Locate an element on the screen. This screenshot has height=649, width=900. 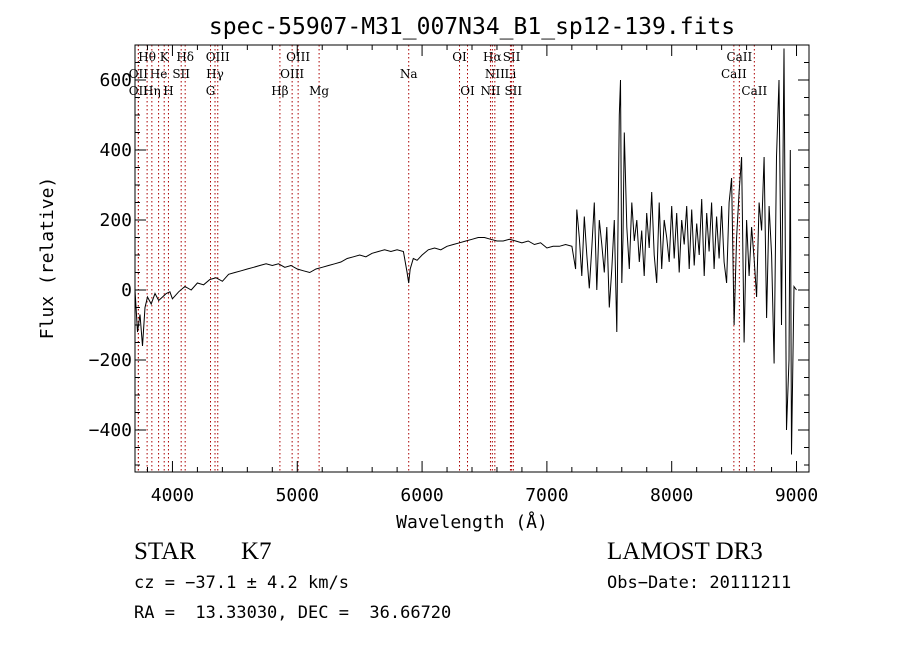
x-tick-label: 9000 is located at coordinates (796, 495).